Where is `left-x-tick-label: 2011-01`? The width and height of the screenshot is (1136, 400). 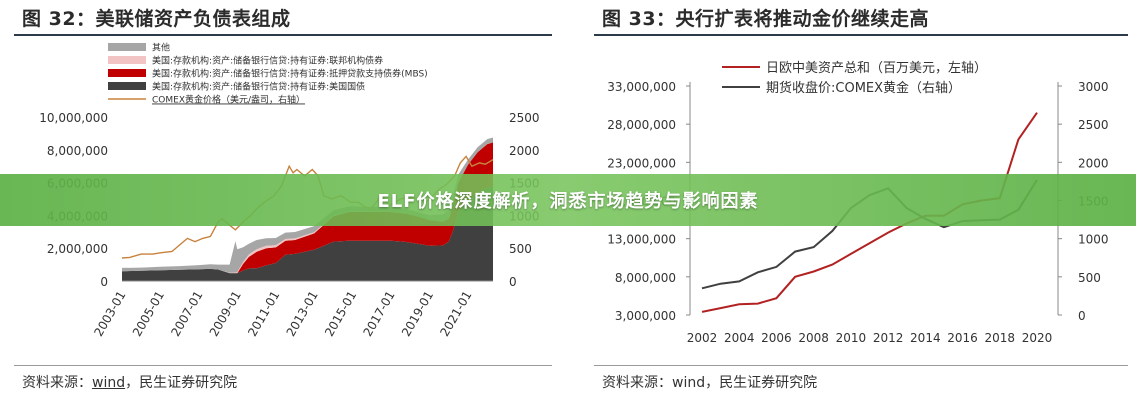 left-x-tick-label: 2011-01 is located at coordinates (263, 314).